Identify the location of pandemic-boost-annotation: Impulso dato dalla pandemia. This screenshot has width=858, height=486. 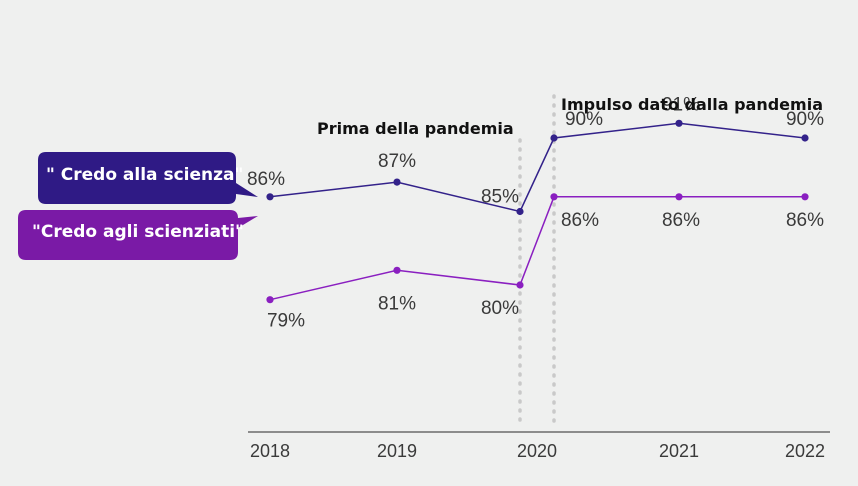
(692, 104).